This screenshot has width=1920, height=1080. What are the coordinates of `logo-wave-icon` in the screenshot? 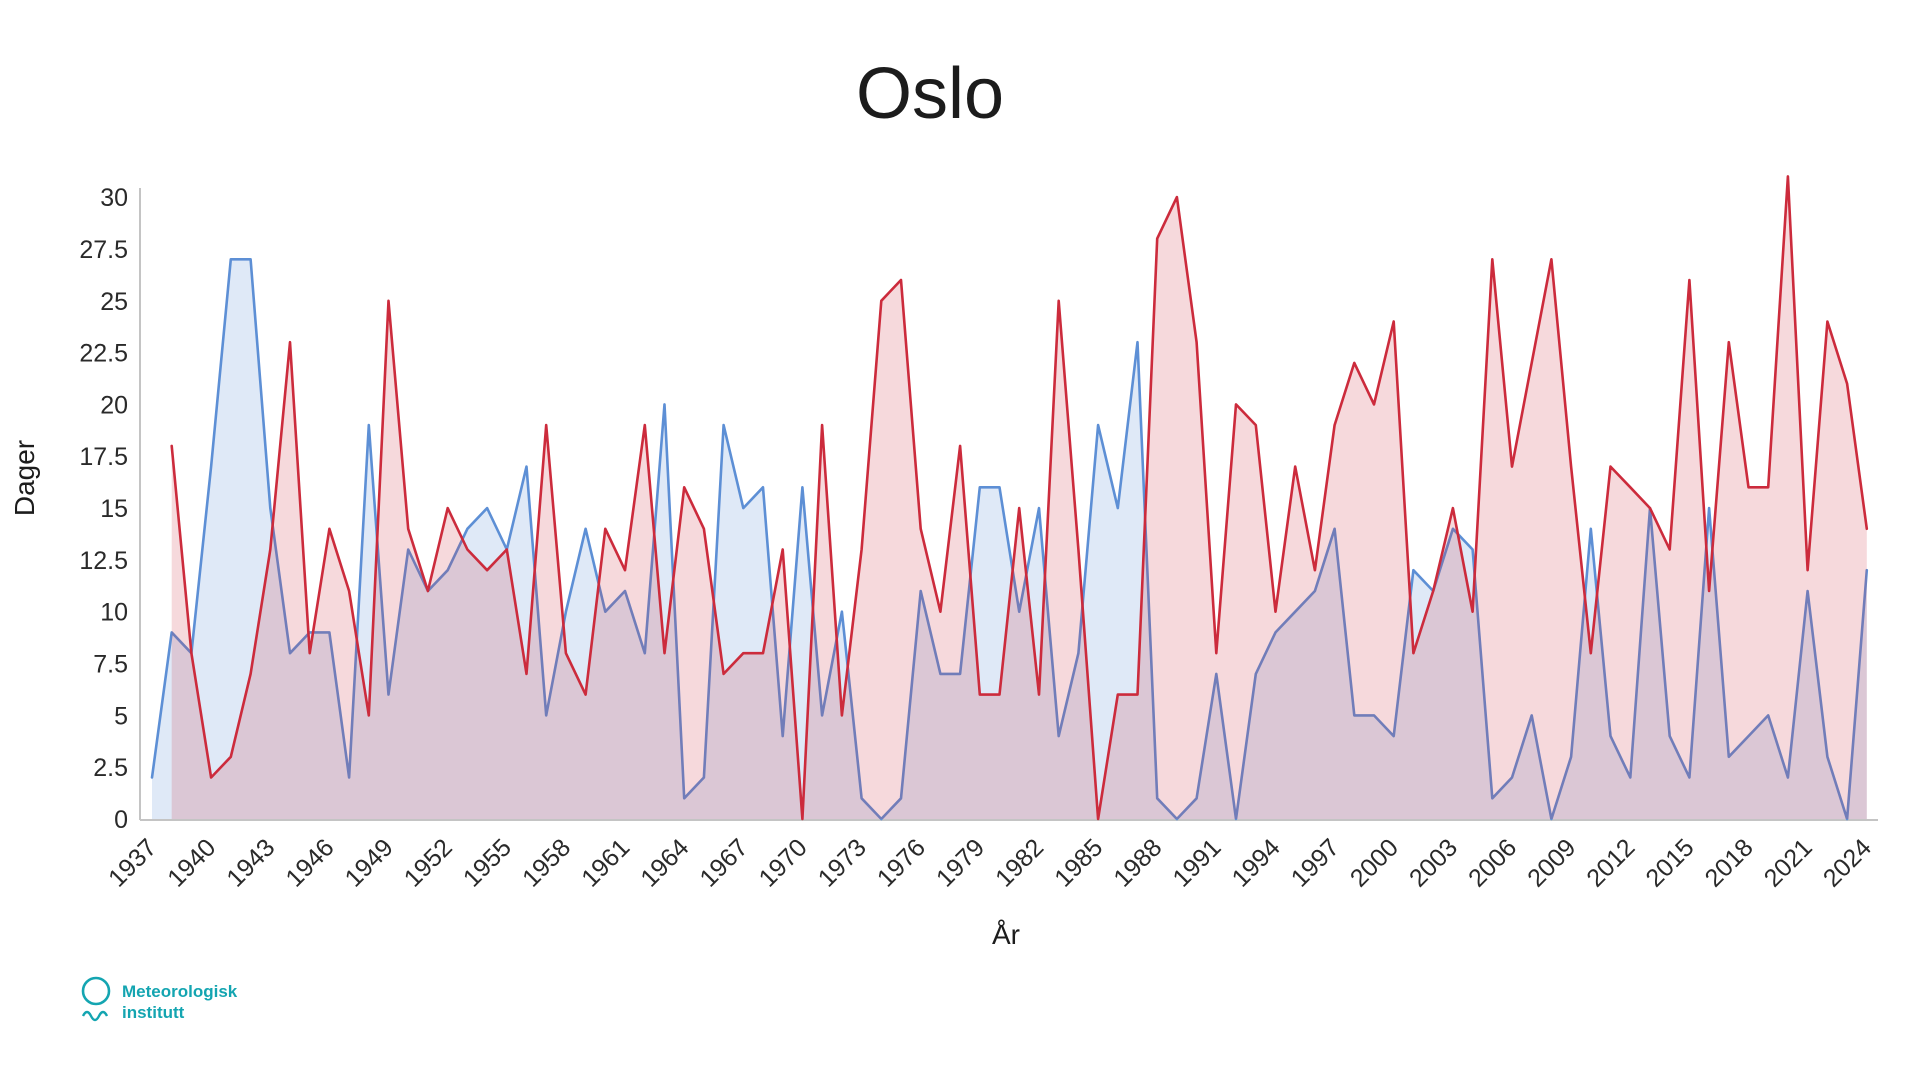 It's located at (95, 1016).